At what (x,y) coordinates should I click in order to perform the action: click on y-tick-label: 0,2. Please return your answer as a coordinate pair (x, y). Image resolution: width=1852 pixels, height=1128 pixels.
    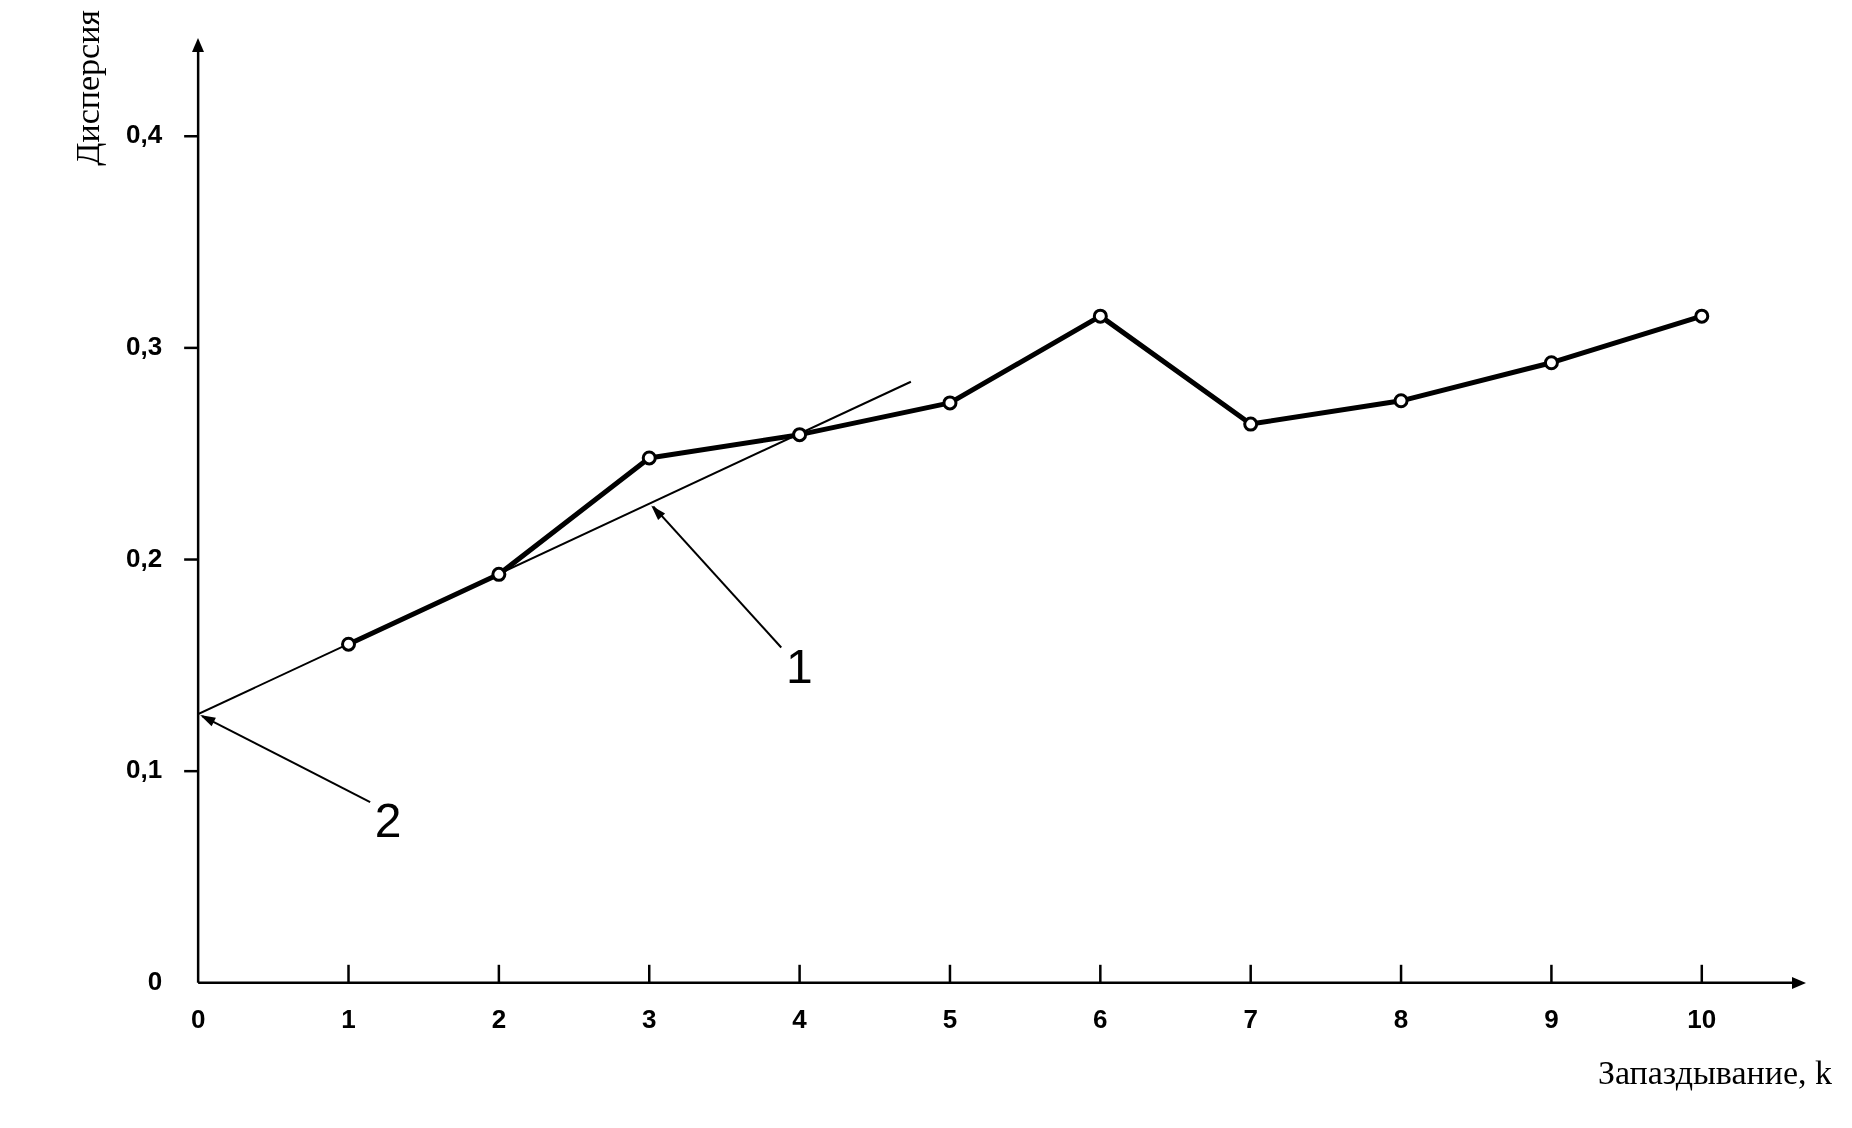
    Looking at the image, I should click on (144, 557).